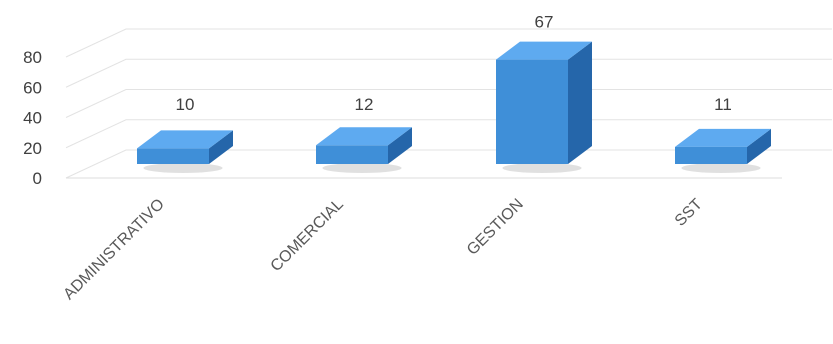  What do you see at coordinates (689, 213) in the screenshot?
I see `x-category-label: SST` at bounding box center [689, 213].